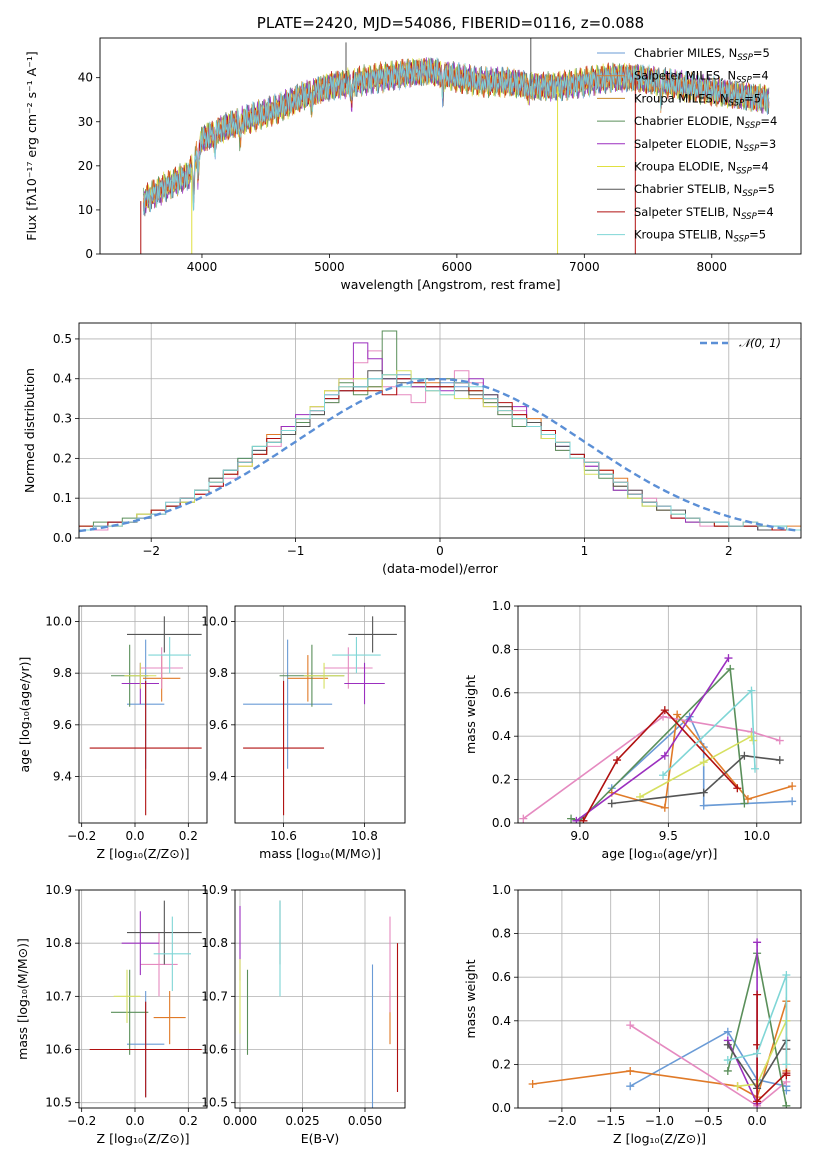 Image resolution: width=819 pixels, height=1170 pixels. Describe the element at coordinates (457, 267) in the screenshot. I see `x-tick-label: 6000` at that location.